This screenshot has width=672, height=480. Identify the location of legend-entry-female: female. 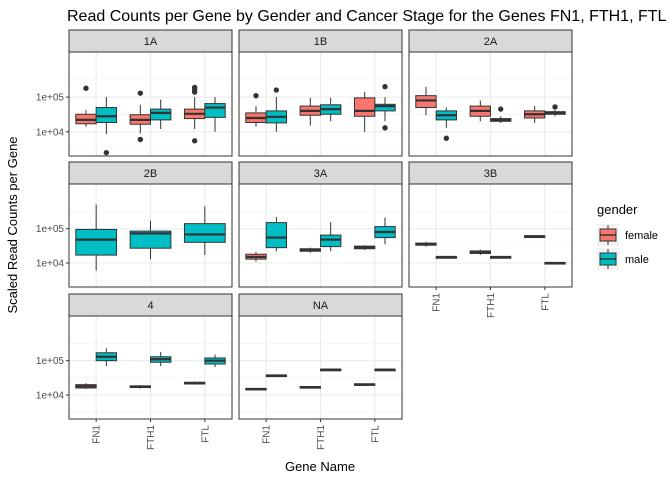
(627, 235).